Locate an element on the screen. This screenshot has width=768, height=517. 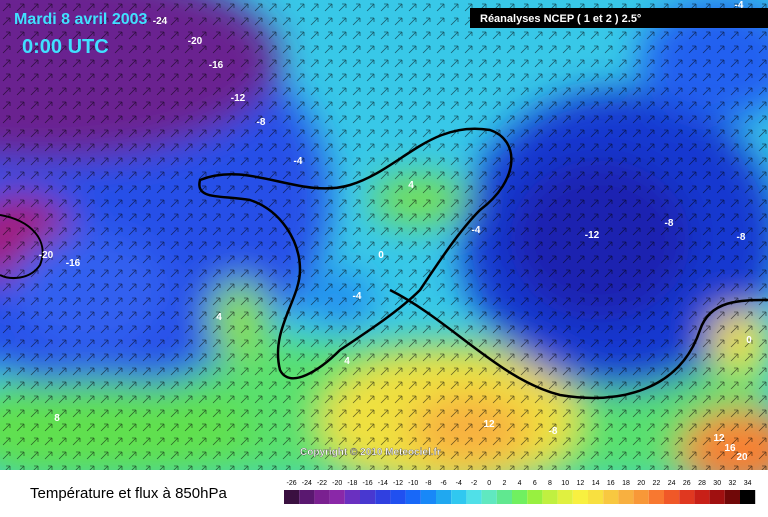
legend-tick: -16 is located at coordinates (368, 483).